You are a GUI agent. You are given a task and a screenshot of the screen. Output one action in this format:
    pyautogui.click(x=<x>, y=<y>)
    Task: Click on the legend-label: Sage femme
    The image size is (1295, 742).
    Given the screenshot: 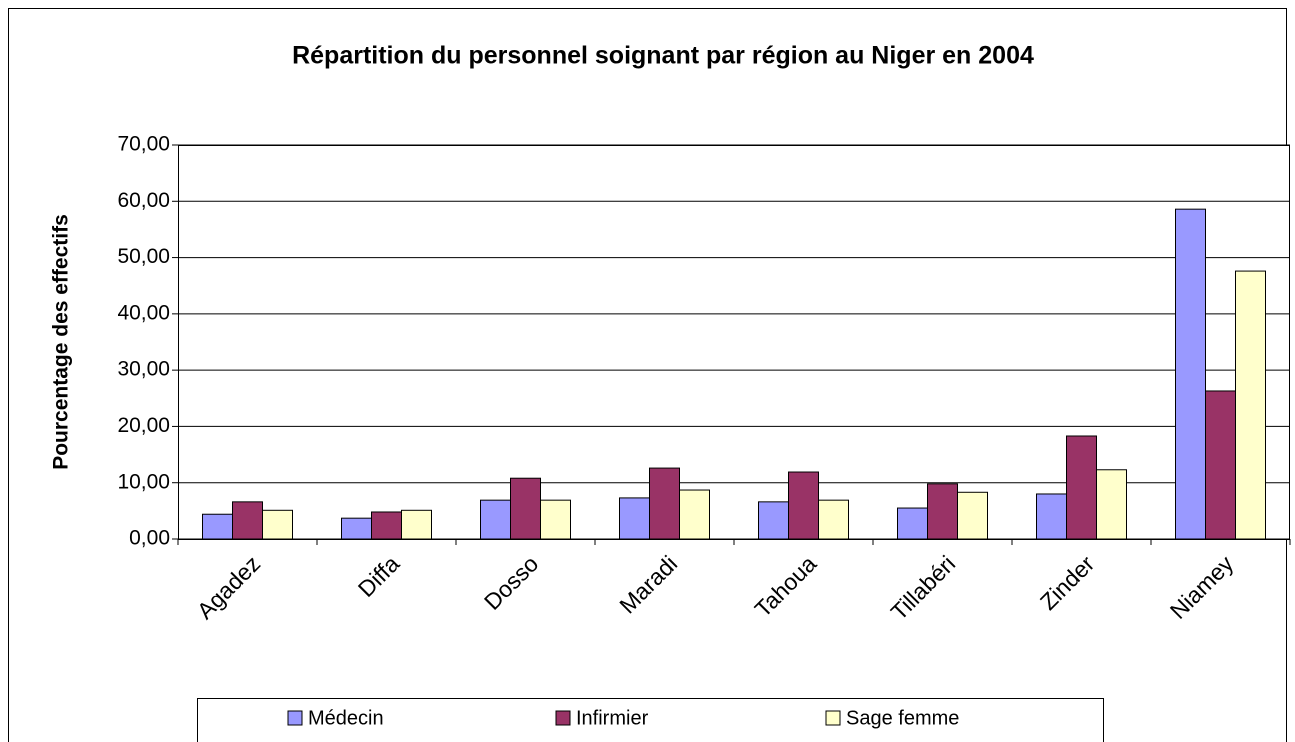 What is the action you would take?
    pyautogui.click(x=902, y=718)
    